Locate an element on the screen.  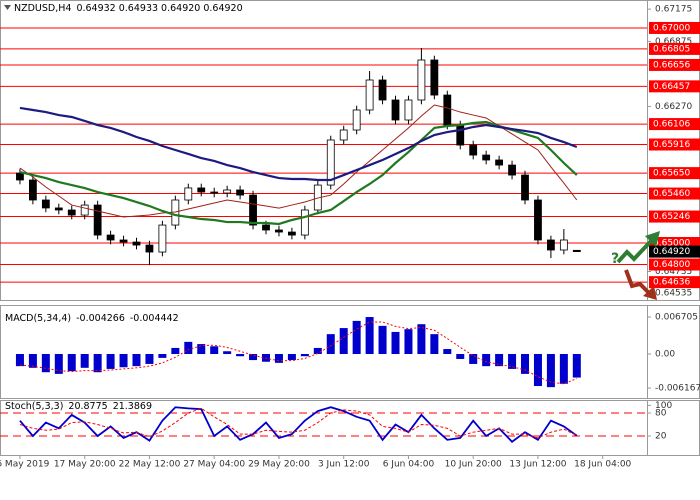
y-tick-label: 0.64535 is located at coordinates (673, 294).